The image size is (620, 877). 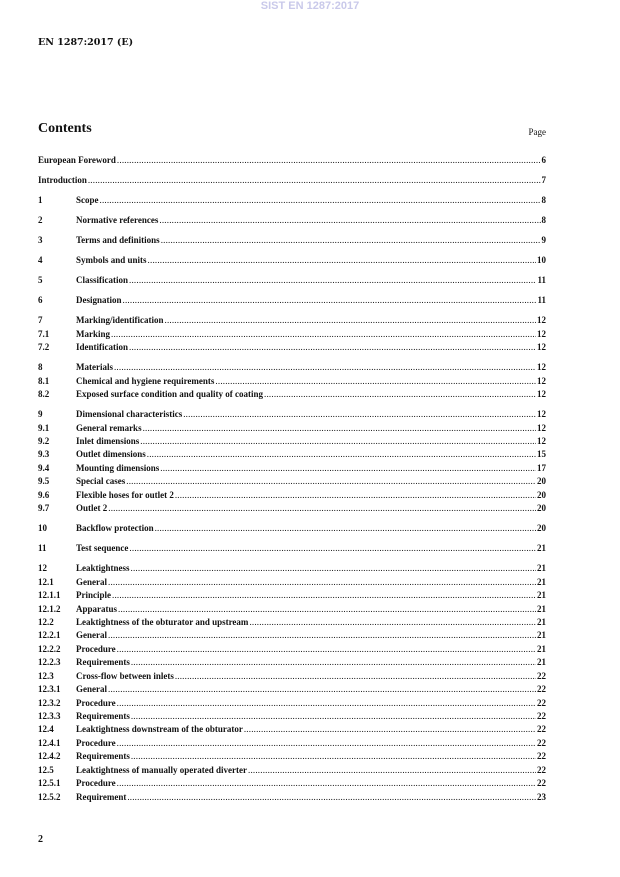 I want to click on toc-entry: 9.1 General remarks 12, so click(x=292, y=428).